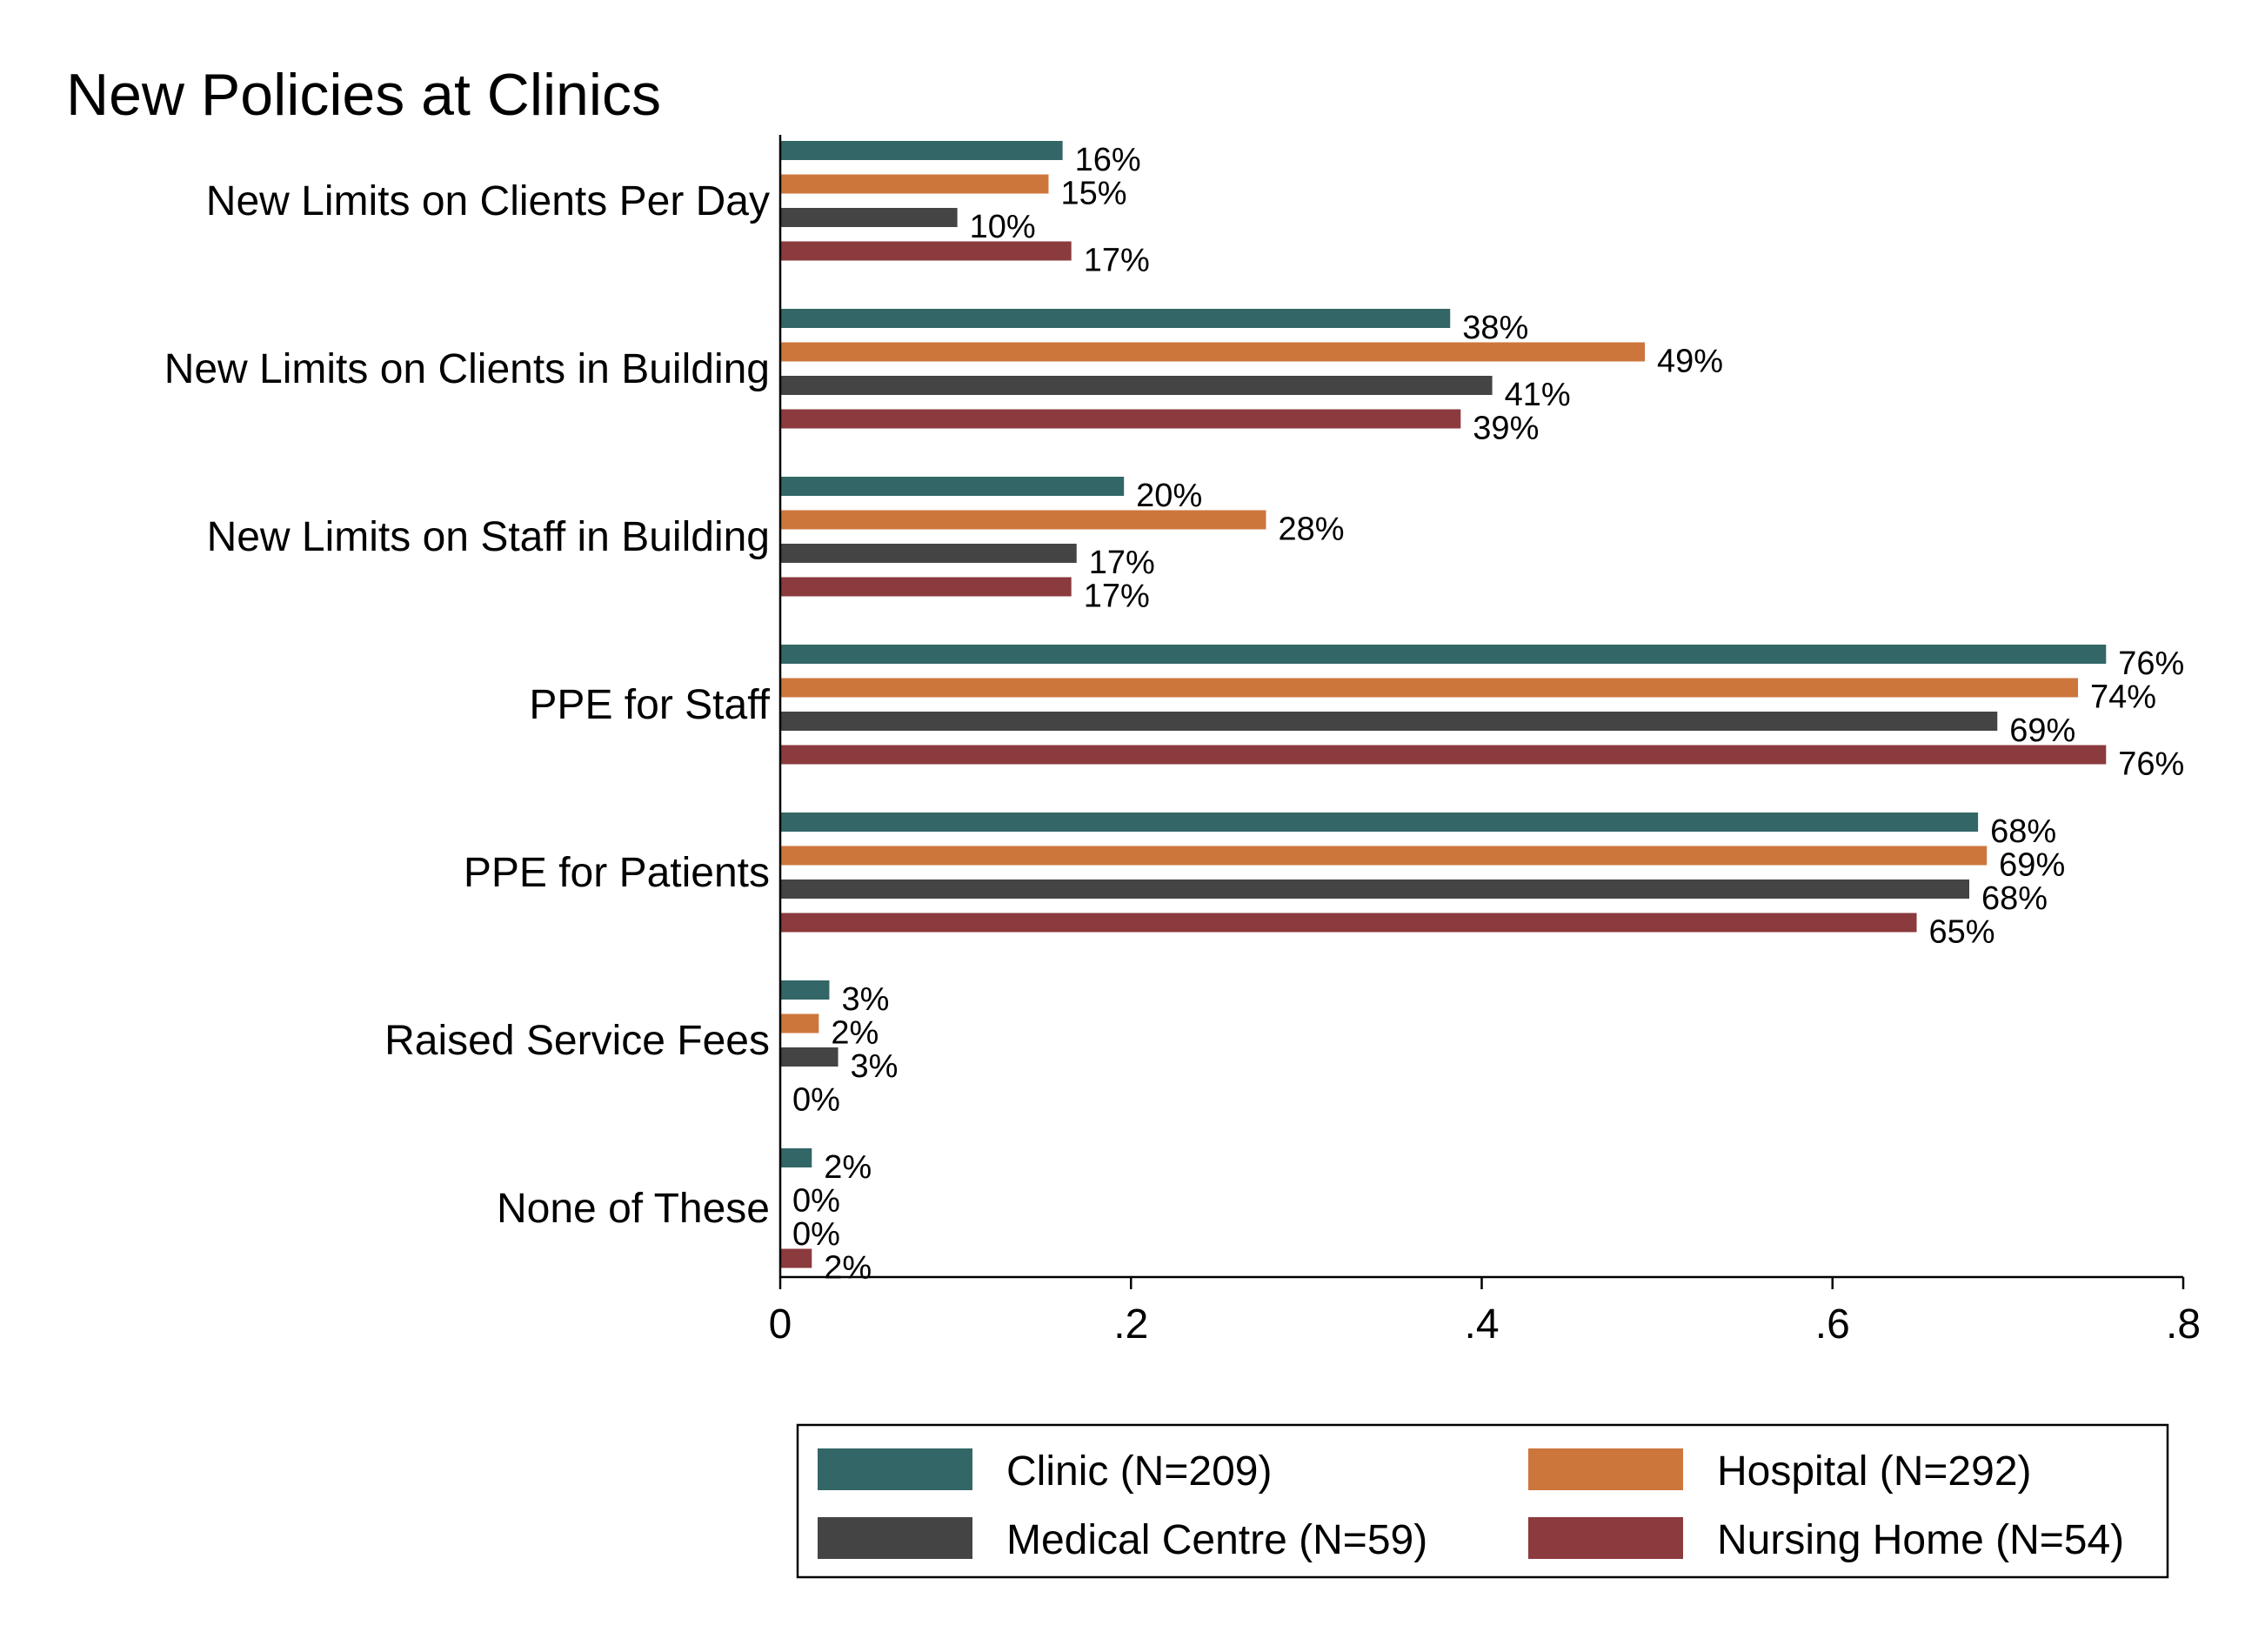 The height and width of the screenshot is (1652, 2265). Describe the element at coordinates (1495, 328) in the screenshot. I see `data-label: 38%` at that location.